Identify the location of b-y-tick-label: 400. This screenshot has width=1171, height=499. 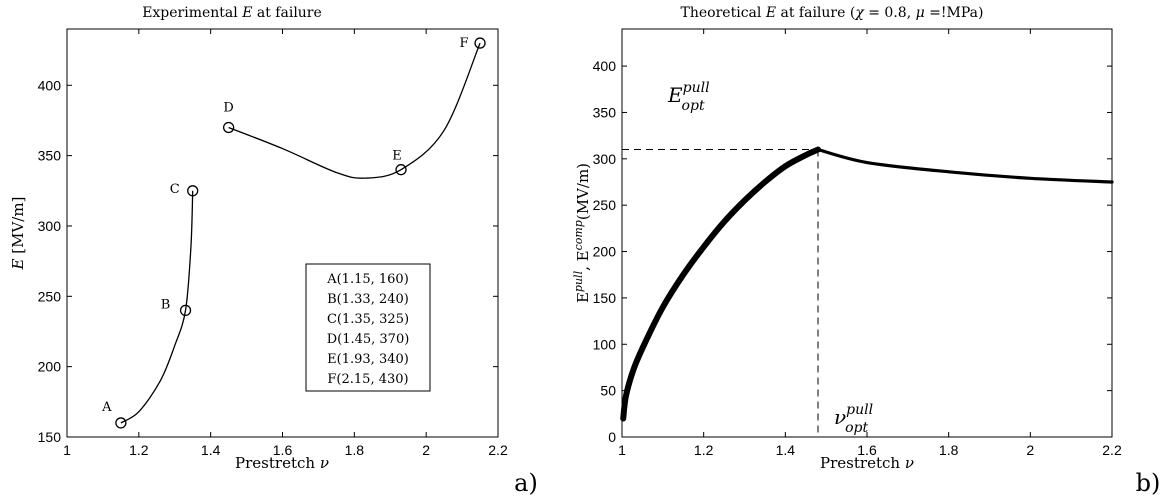
(605, 66).